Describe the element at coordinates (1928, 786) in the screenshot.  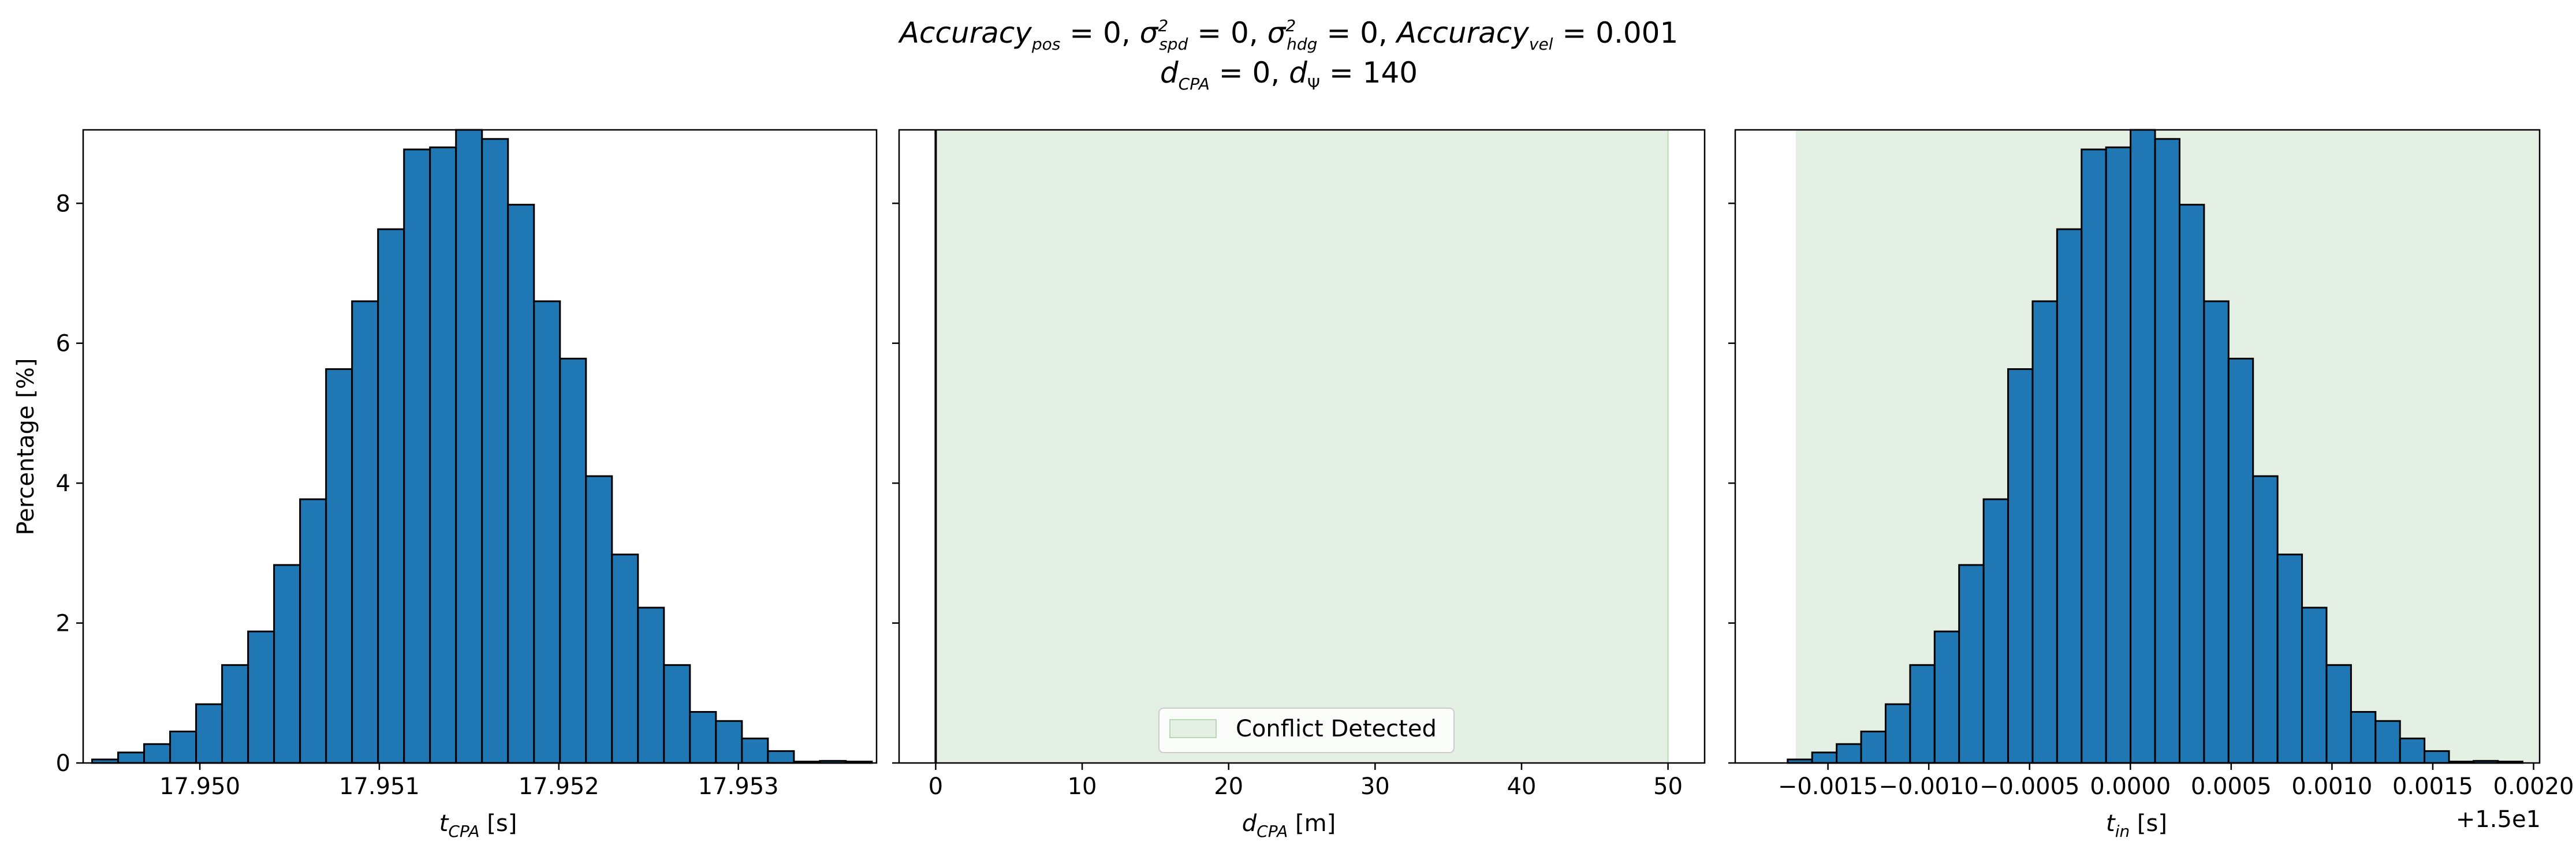
I see `x-tick-label: −0.0010` at that location.